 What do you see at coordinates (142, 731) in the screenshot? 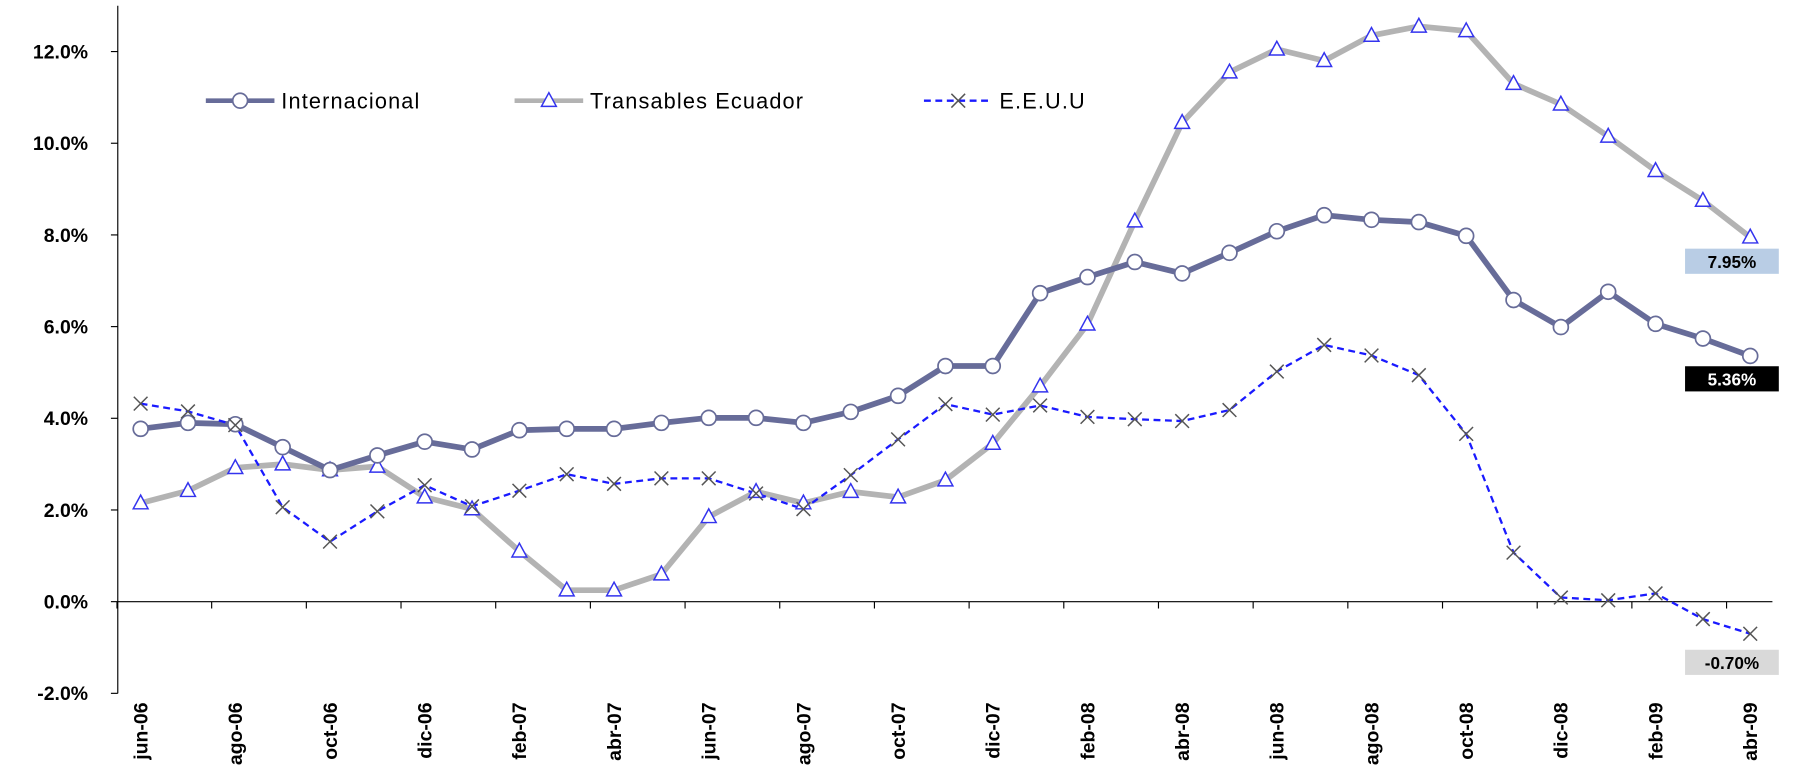
I see `x-tick-label: jun-06` at bounding box center [142, 731].